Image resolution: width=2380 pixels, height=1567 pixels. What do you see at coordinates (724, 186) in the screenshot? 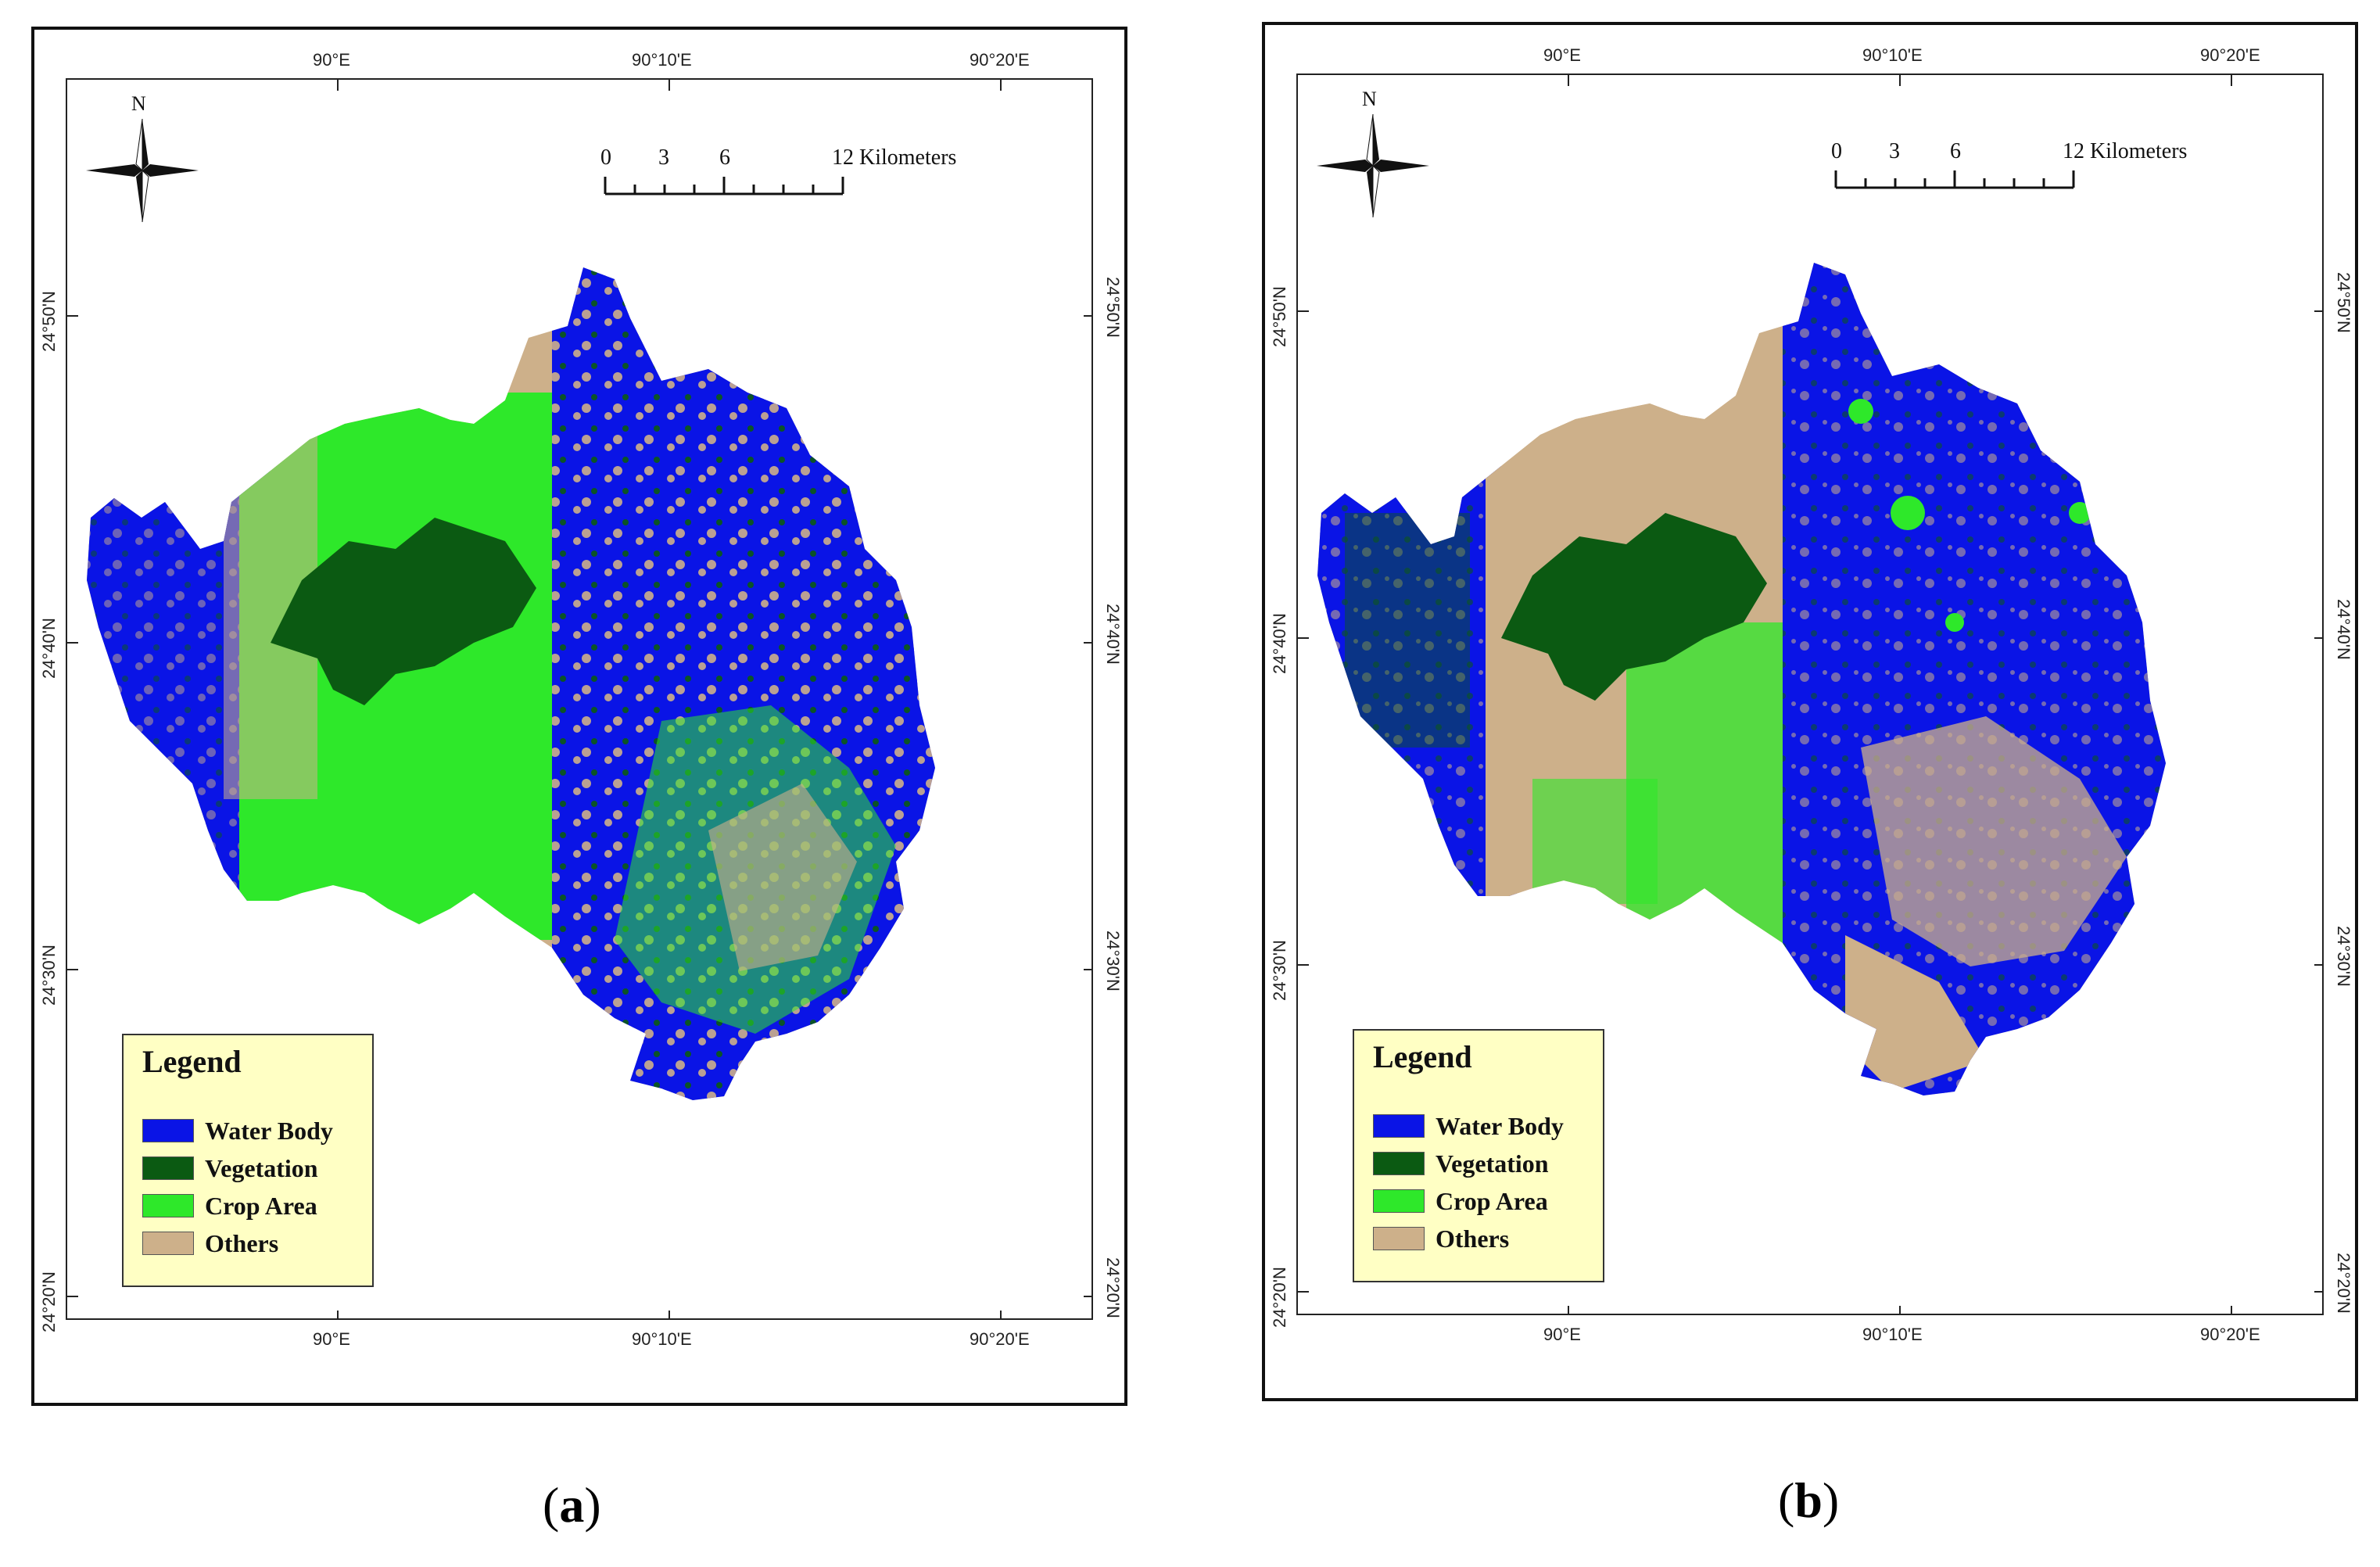
I see `scale-bar-a` at bounding box center [724, 186].